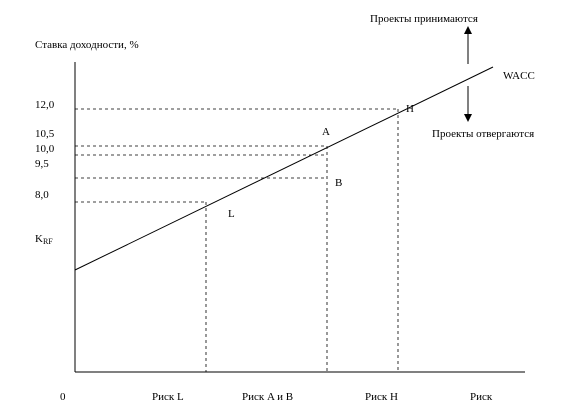 The image size is (574, 410). Describe the element at coordinates (42, 164) in the screenshot. I see `y-label: 9,5` at that location.